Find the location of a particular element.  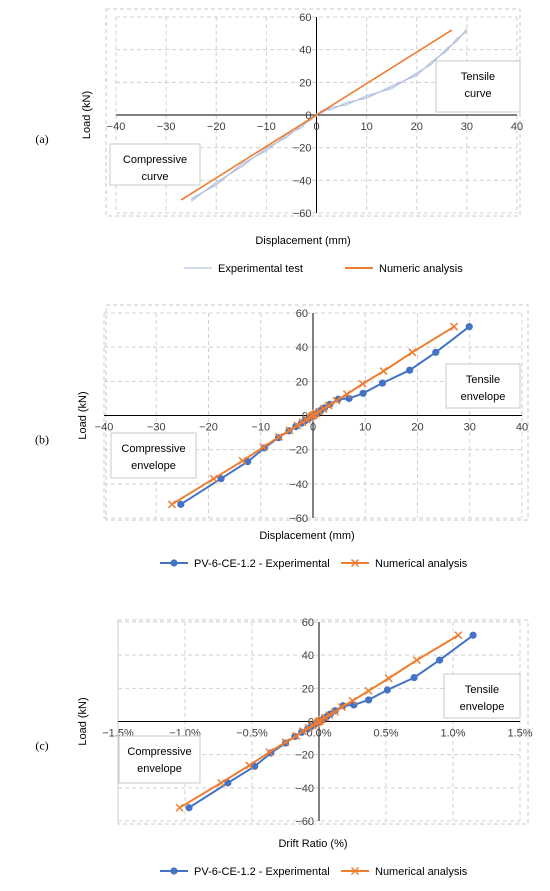

legend-label: Numeric analysis is located at coordinates (421, 269).